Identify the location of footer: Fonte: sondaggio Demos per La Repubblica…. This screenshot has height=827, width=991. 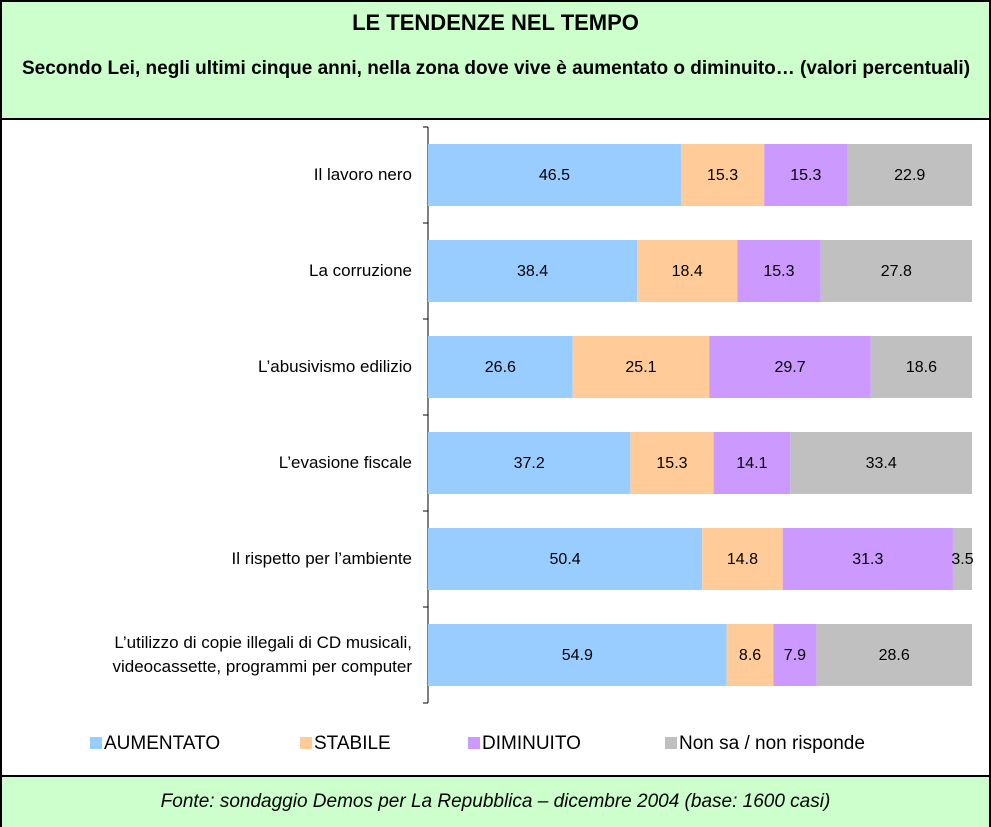
(495, 801).